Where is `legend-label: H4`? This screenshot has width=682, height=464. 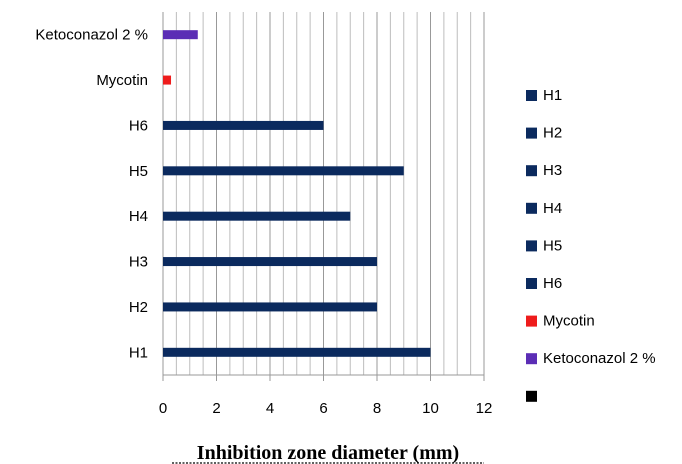
legend-label: H4 is located at coordinates (552, 208).